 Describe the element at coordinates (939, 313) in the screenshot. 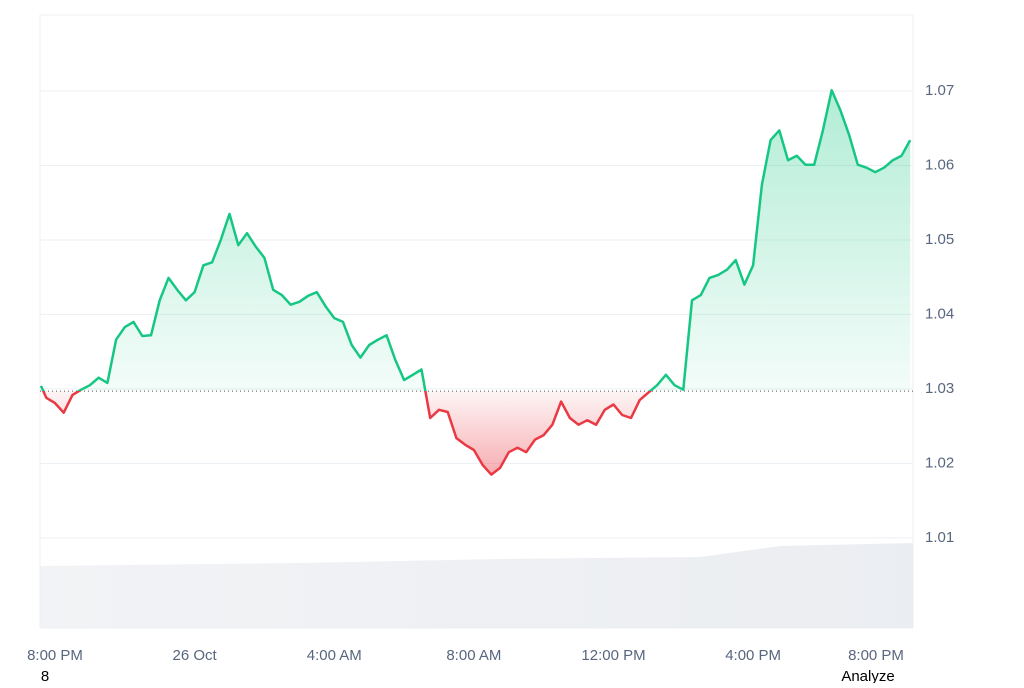

I see `y-tick-label: 1.04` at that location.